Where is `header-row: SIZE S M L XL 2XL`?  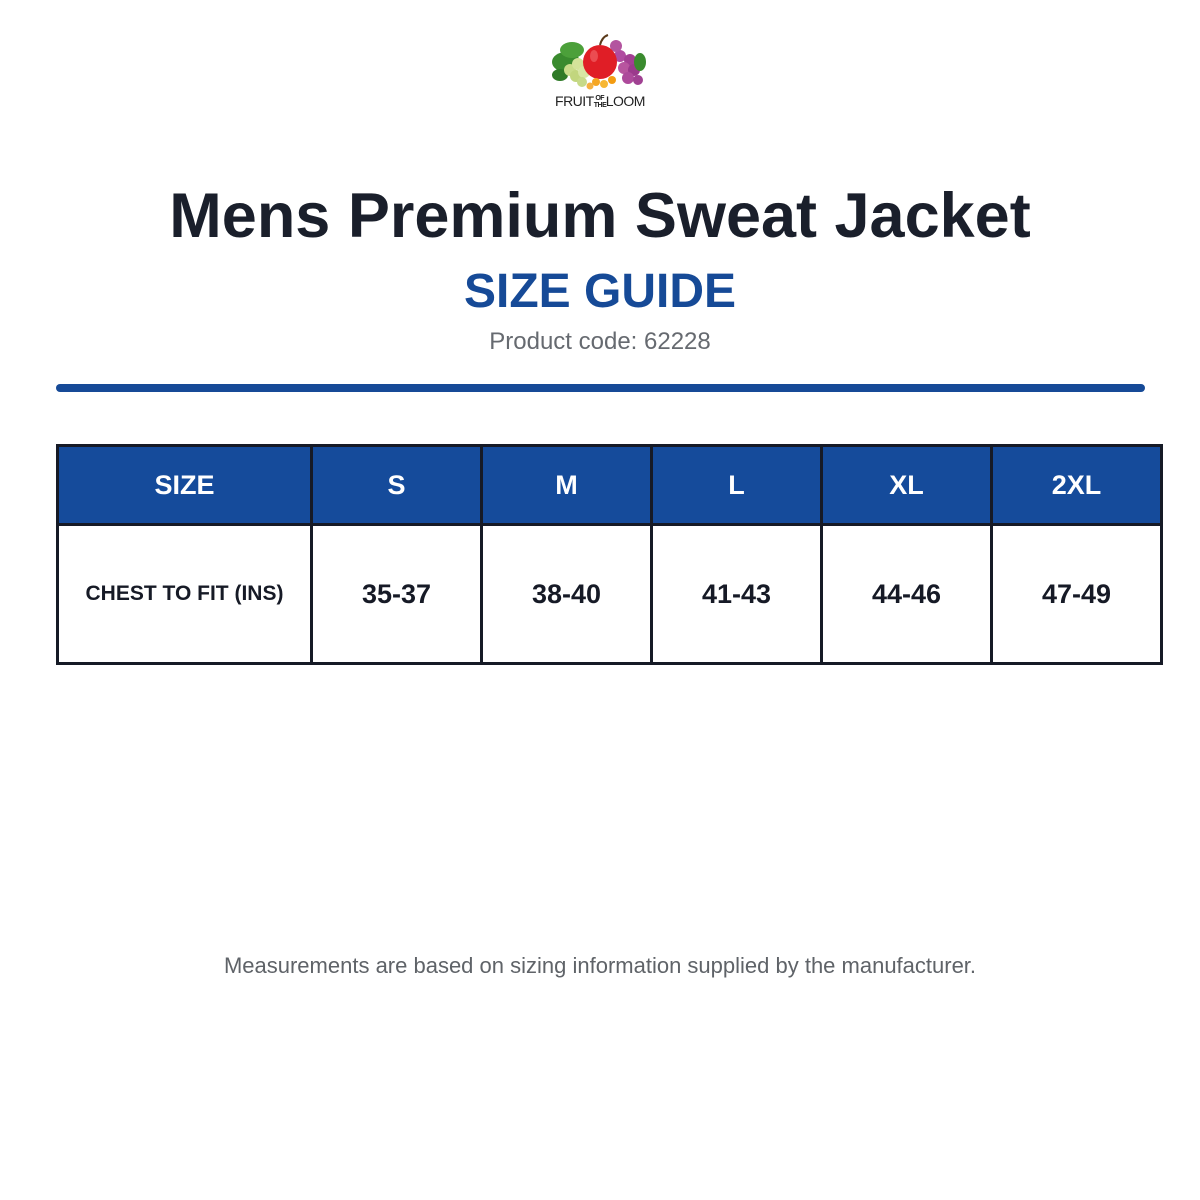
header-row: SIZE S M L XL 2XL is located at coordinates (609, 485).